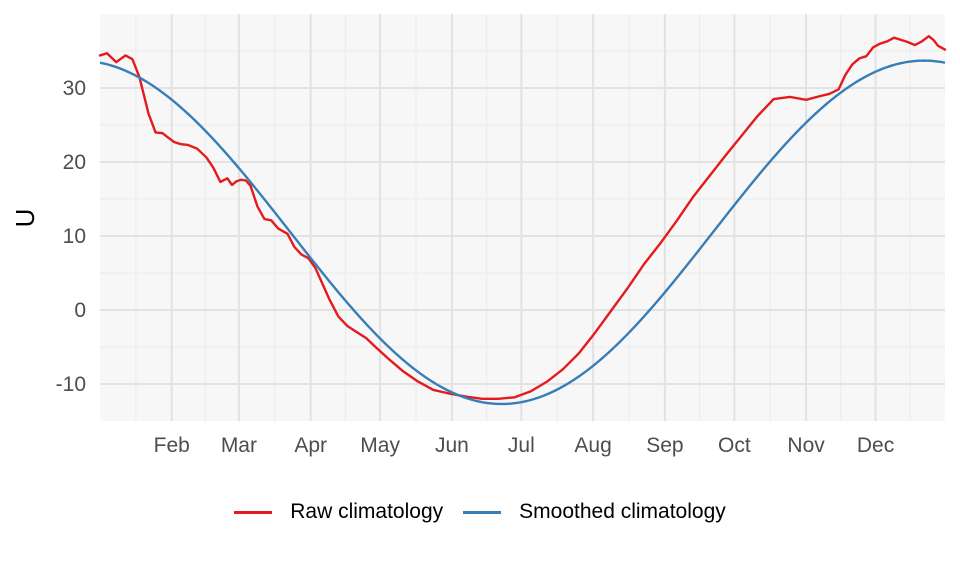 Image resolution: width=960 pixels, height=576 pixels. I want to click on y-axis-title: U, so click(25, 218).